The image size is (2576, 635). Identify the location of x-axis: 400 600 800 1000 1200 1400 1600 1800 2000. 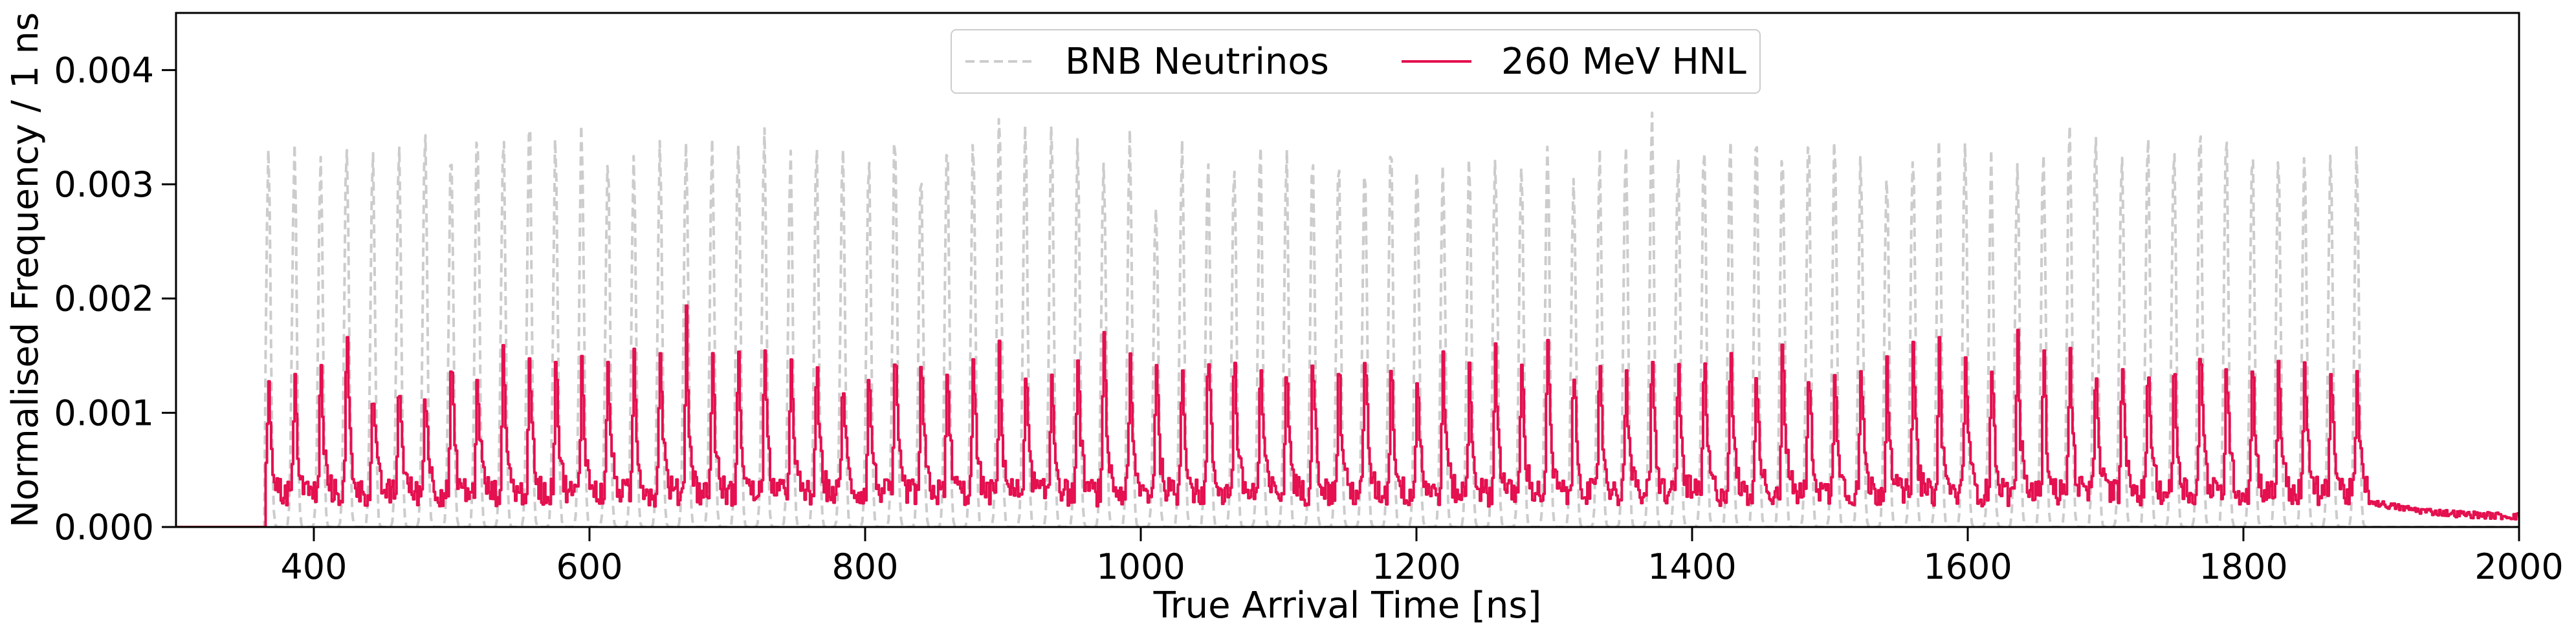
(1422, 557).